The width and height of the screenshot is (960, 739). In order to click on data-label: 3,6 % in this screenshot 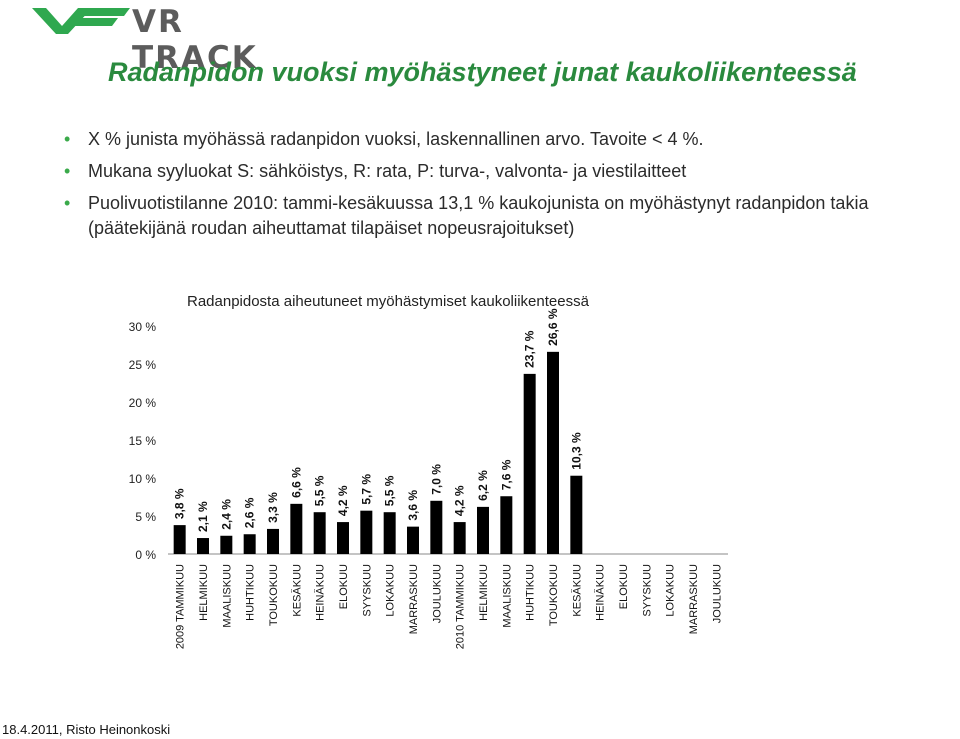, I will do `click(413, 505)`.